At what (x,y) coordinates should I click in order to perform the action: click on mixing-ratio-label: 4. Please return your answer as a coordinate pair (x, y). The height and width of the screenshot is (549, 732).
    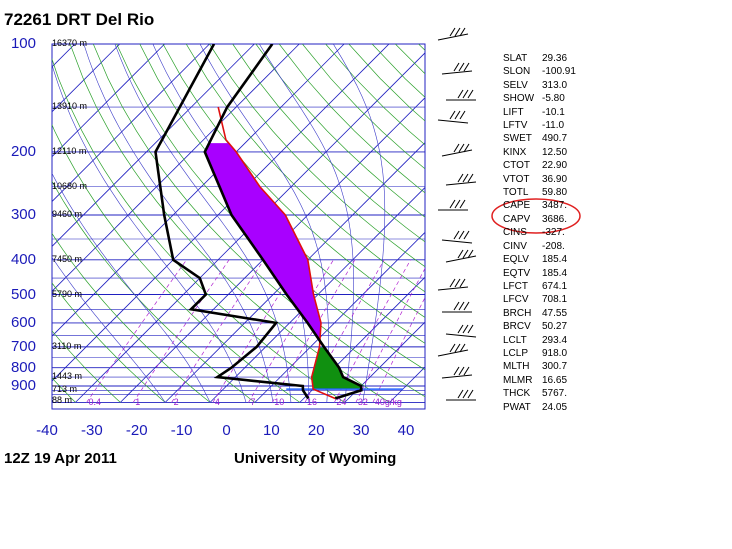
    Looking at the image, I should click on (217, 402).